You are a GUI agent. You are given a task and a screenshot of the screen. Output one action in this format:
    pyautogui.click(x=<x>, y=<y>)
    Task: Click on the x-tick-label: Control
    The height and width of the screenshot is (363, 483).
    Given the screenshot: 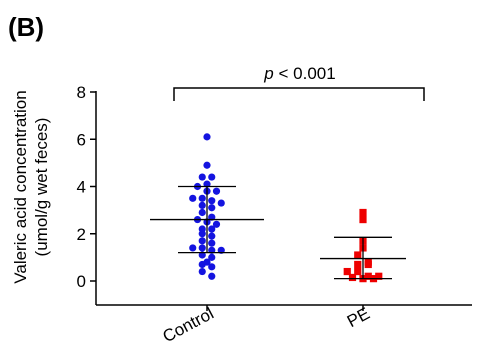 What is the action you would take?
    pyautogui.click(x=188, y=325)
    